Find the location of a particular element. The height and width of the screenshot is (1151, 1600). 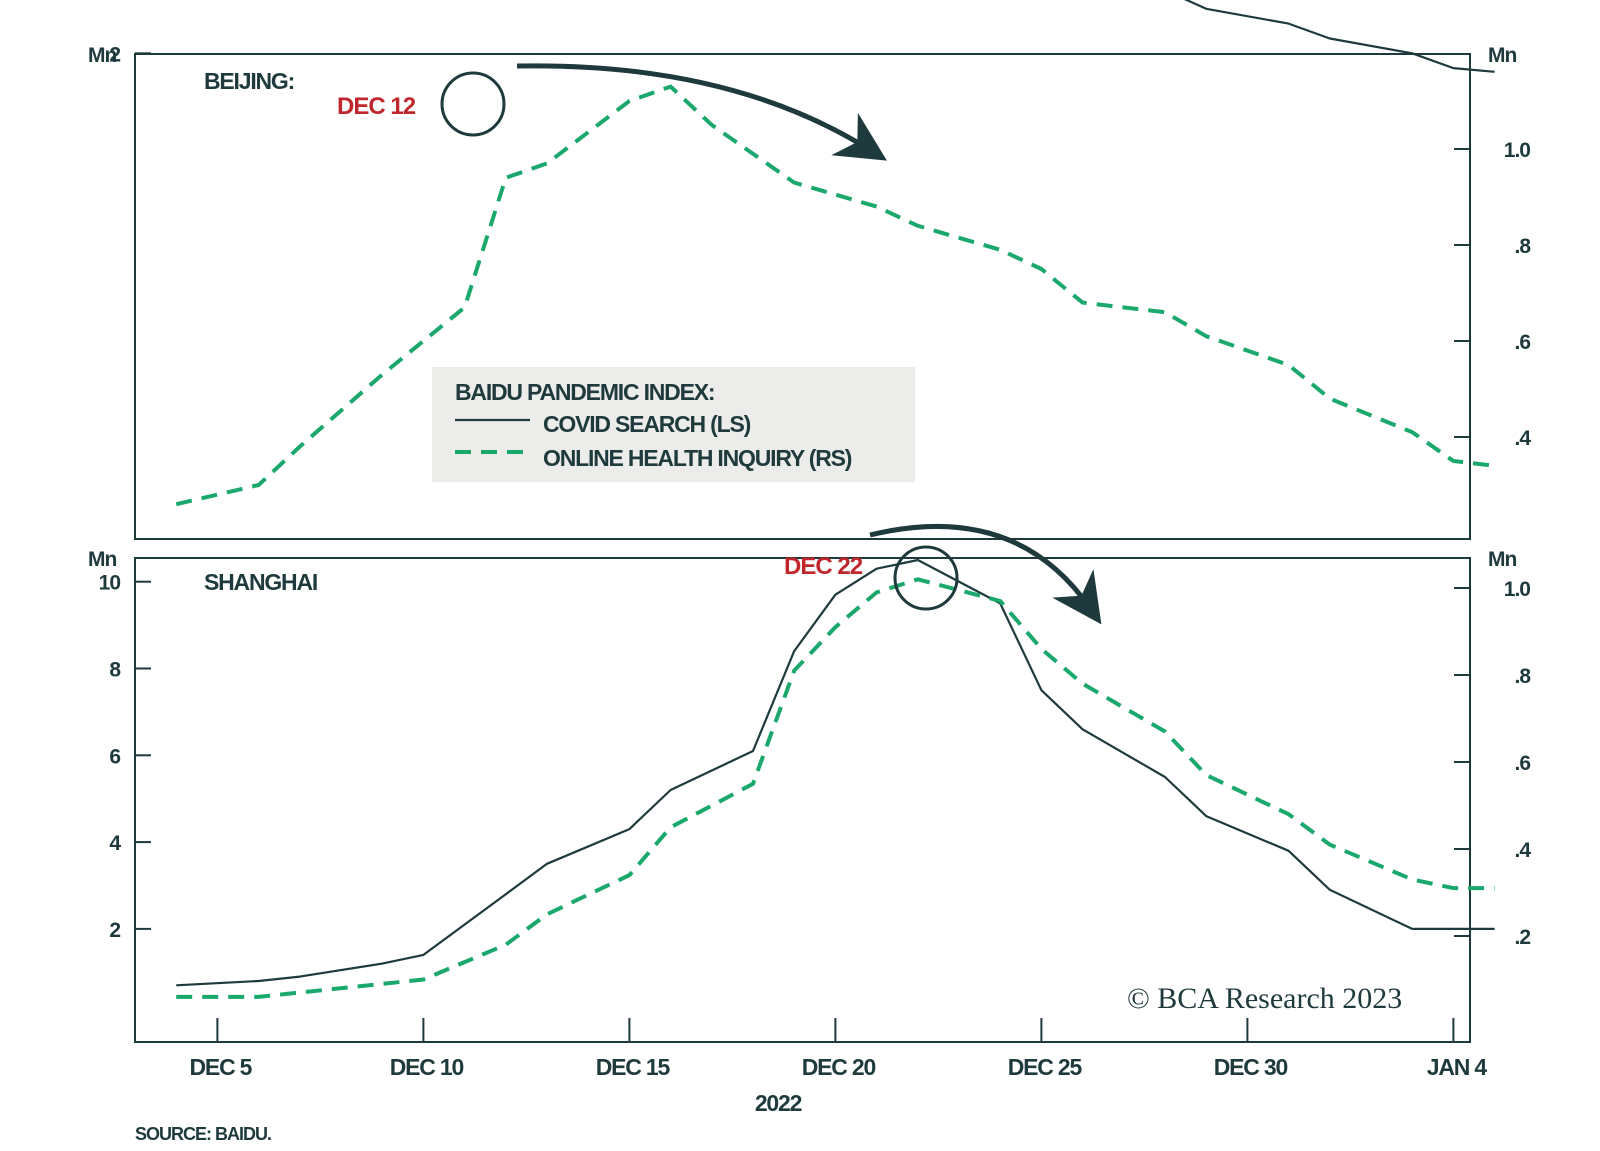

right-tick-label-beijing: .8 is located at coordinates (1522, 246).